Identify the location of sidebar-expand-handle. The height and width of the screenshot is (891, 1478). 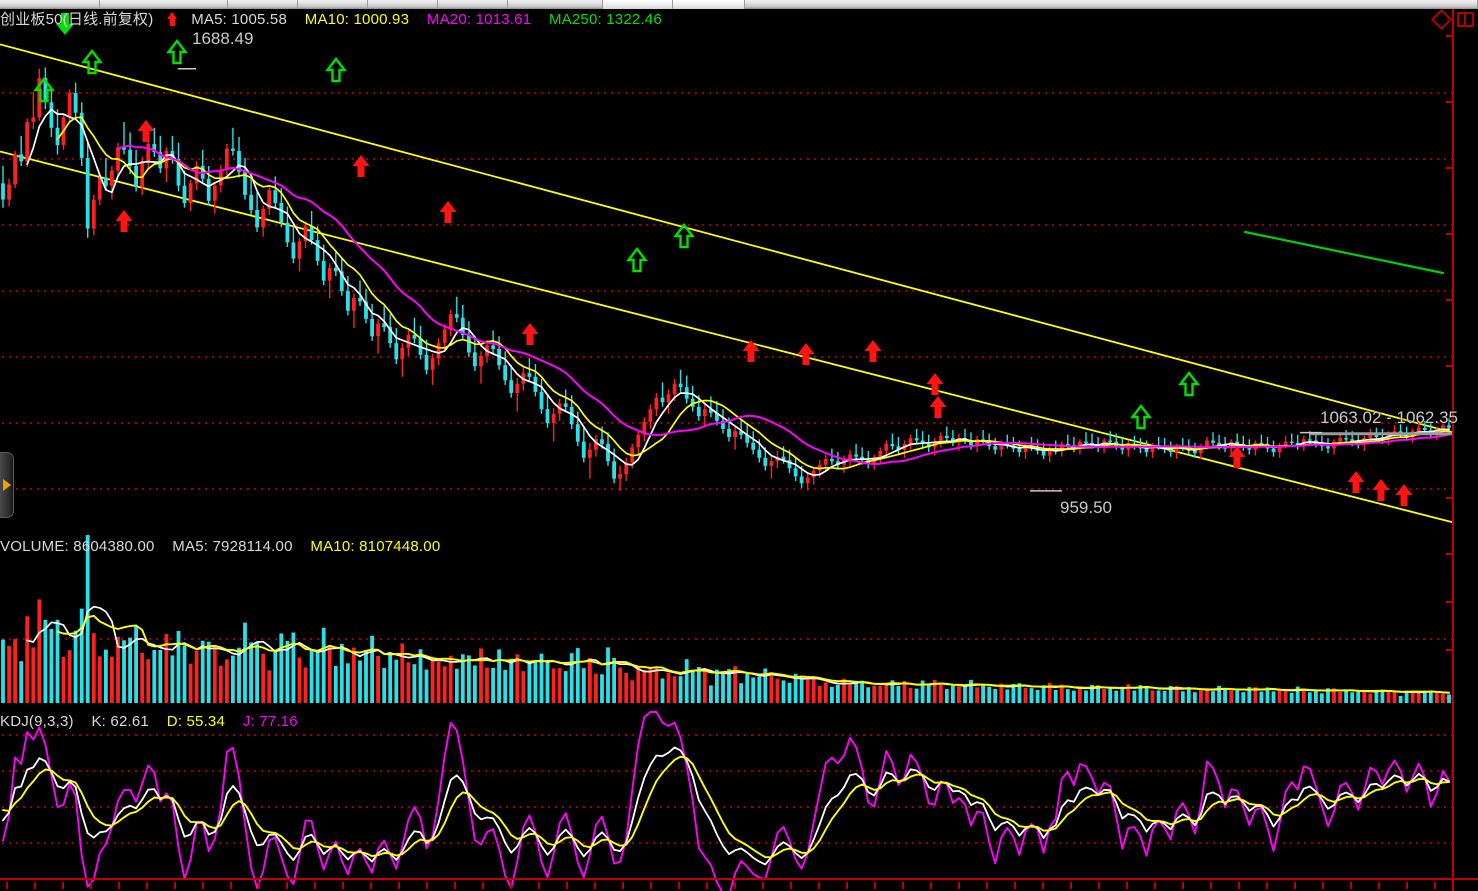
(7, 485).